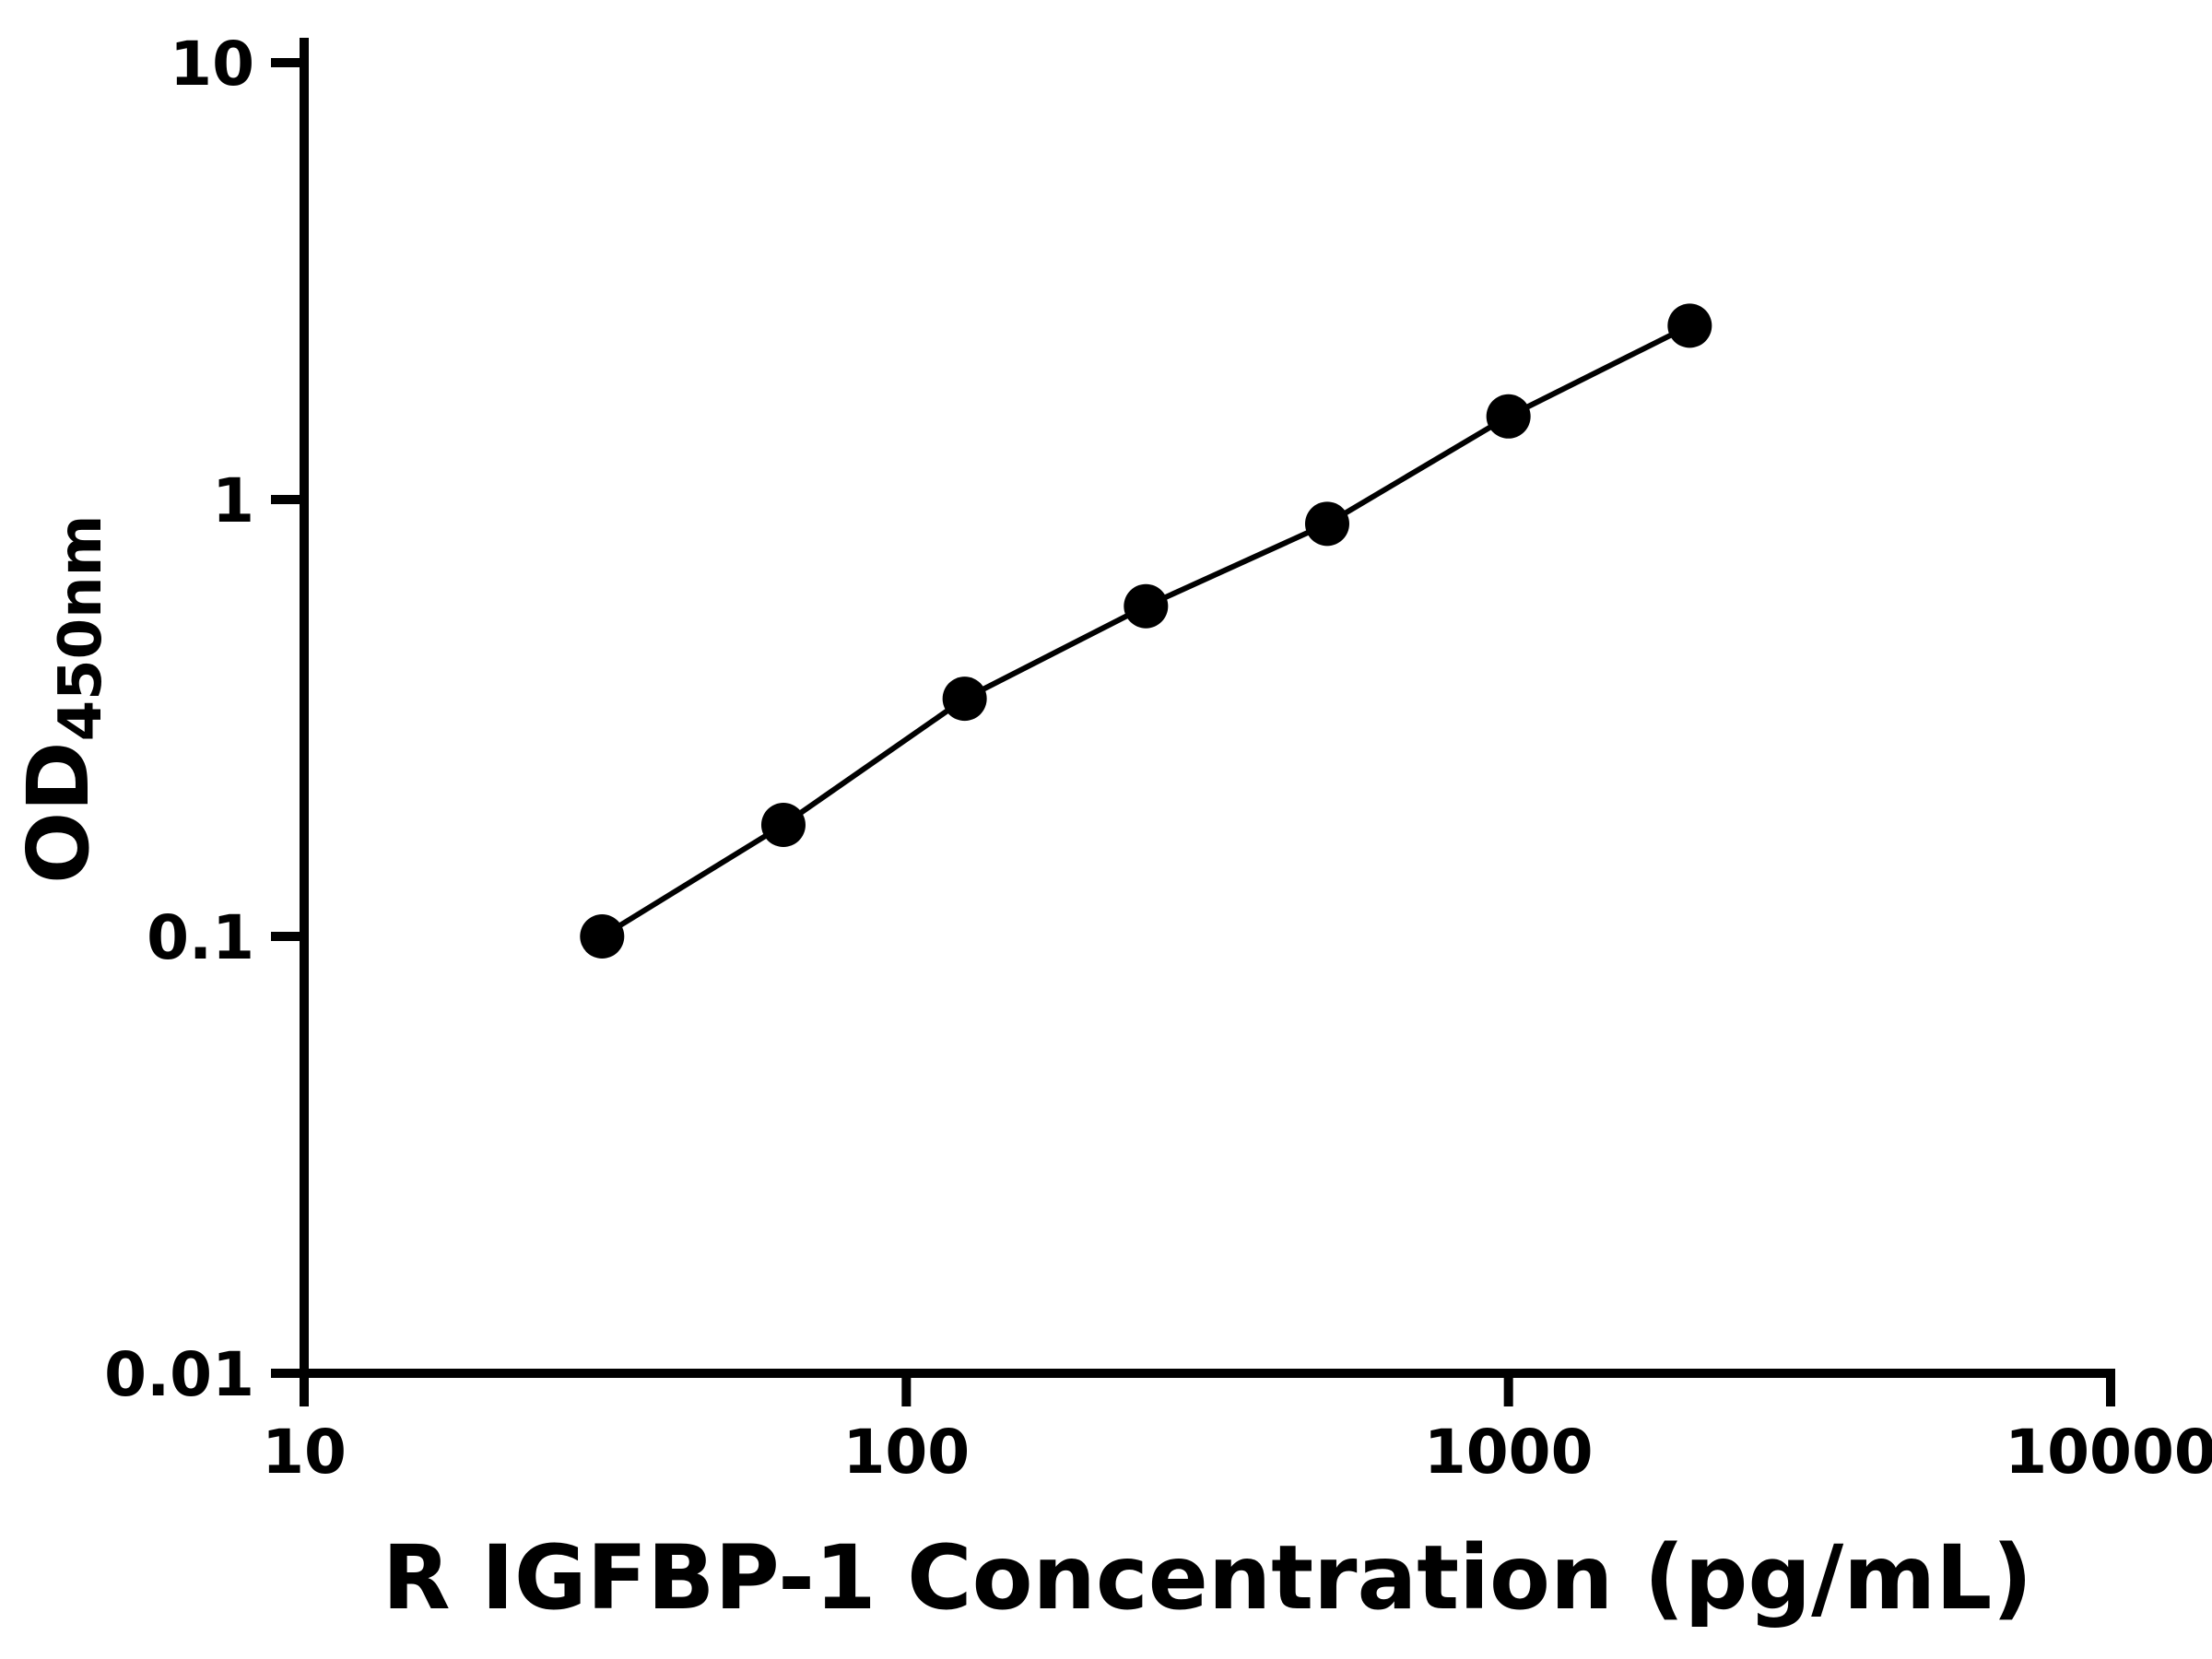  What do you see at coordinates (2108, 1452) in the screenshot?
I see `x-tick-label: 10000` at bounding box center [2108, 1452].